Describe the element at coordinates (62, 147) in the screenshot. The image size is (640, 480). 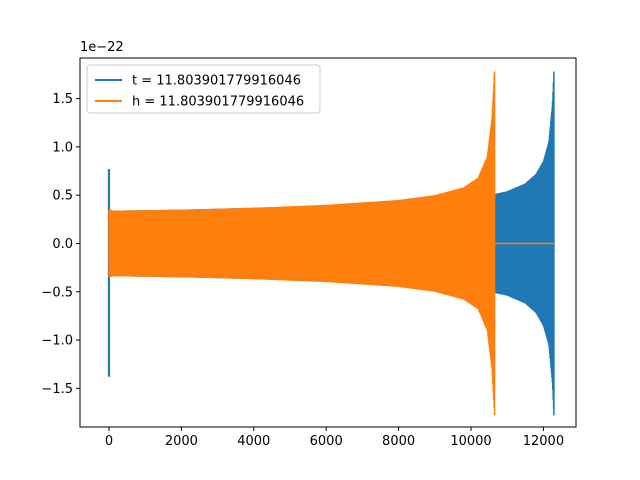
I see `y-tick-label: 1.0` at that location.